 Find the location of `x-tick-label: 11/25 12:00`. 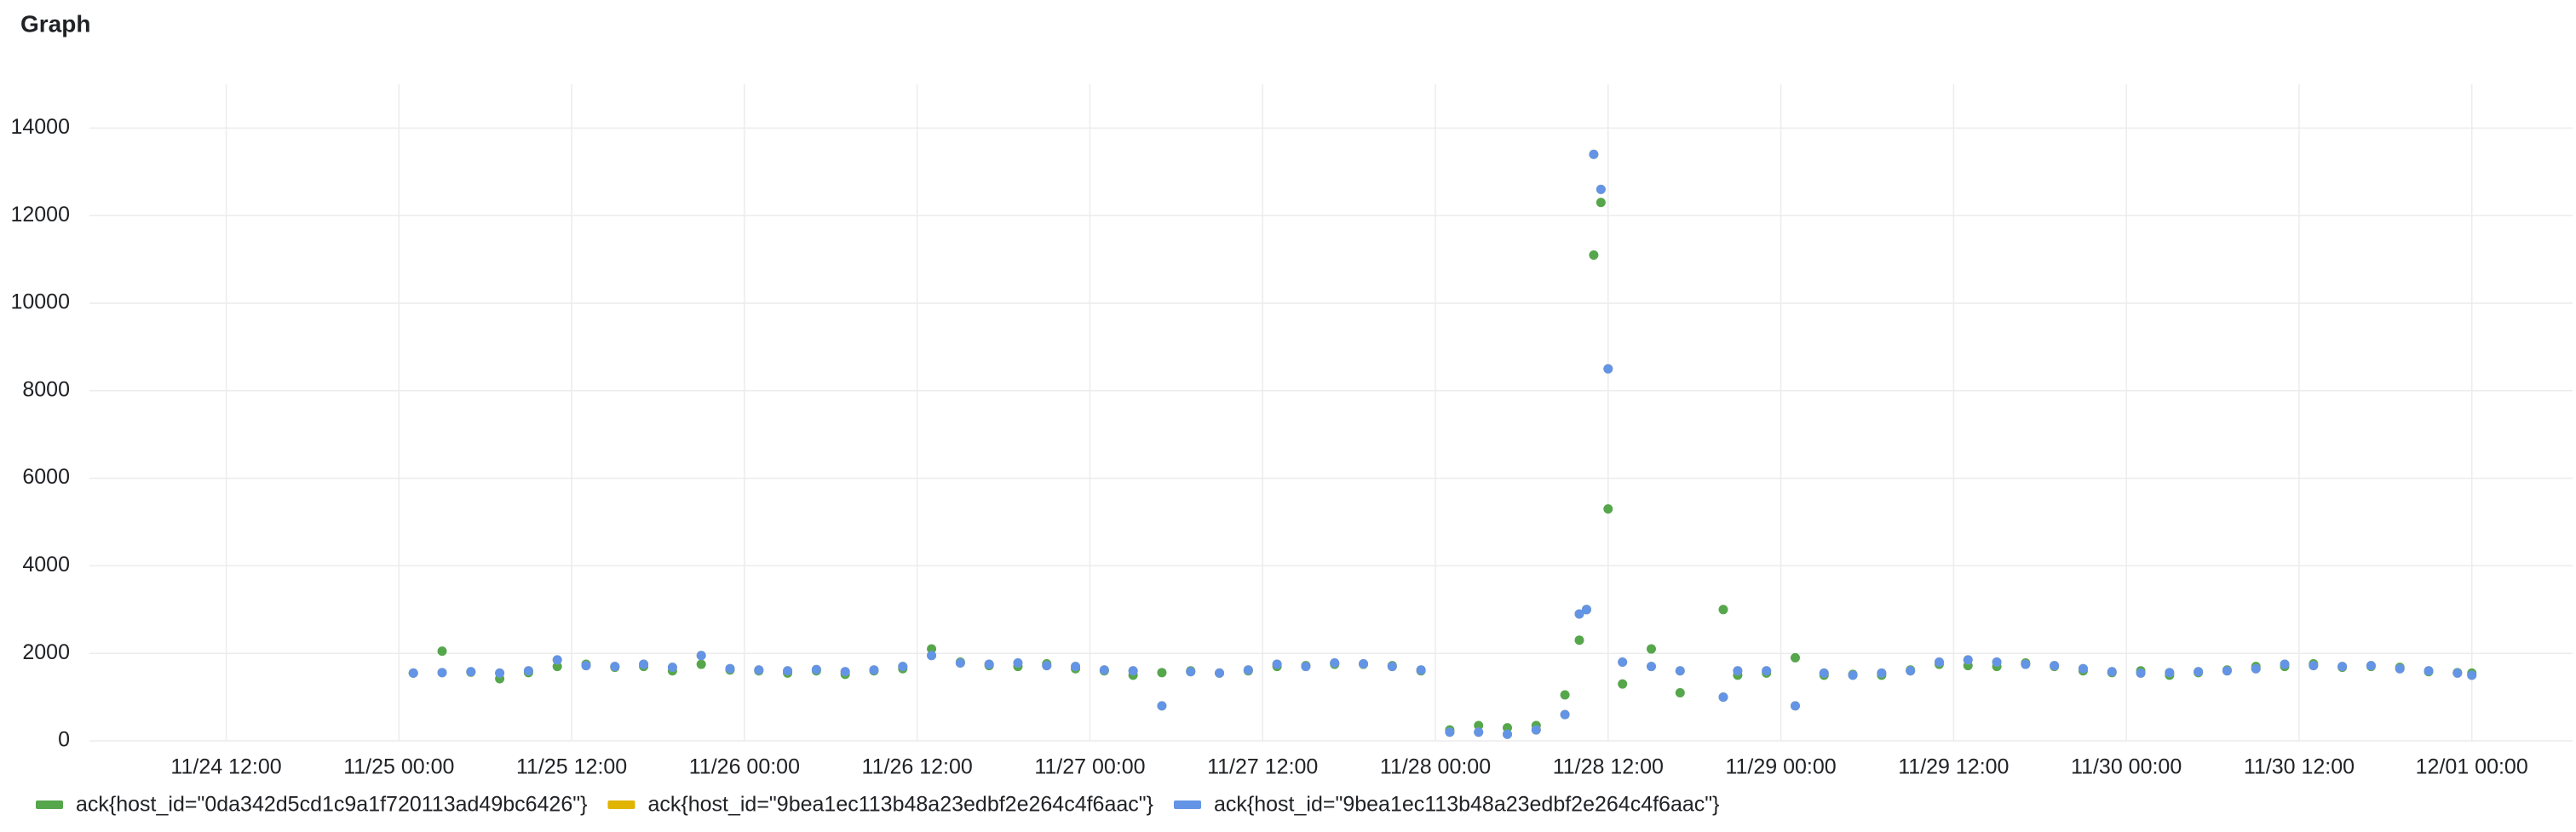

x-tick-label: 11/25 12:00 is located at coordinates (571, 767).